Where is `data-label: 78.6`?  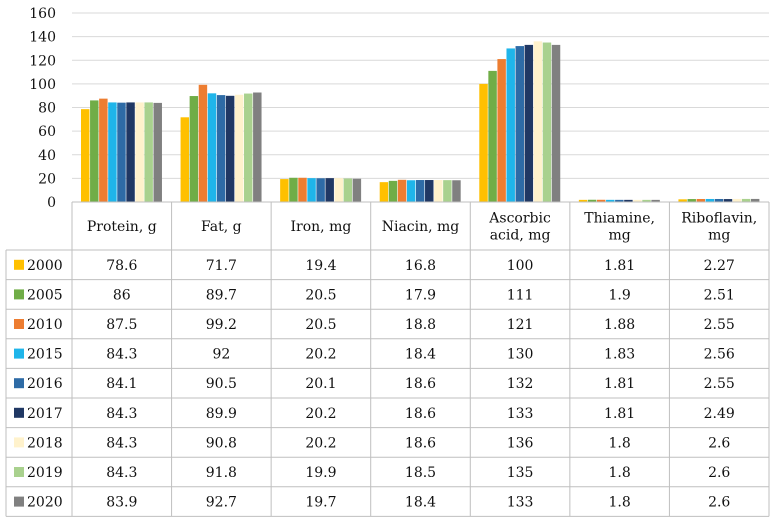
data-label: 78.6 is located at coordinates (121, 266).